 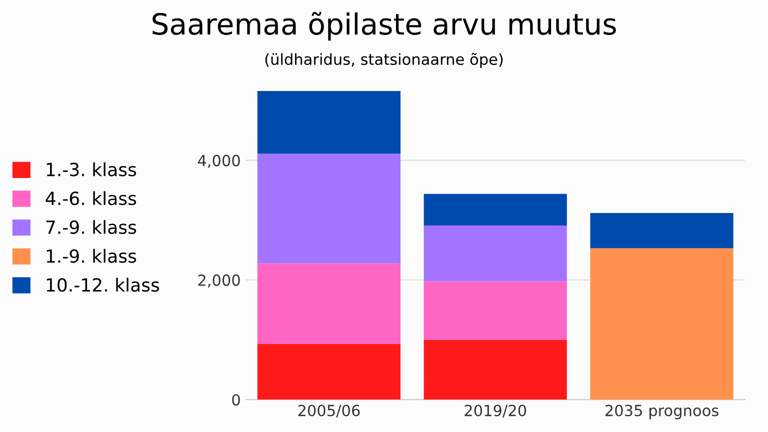 I want to click on y-tick-label: 2,000, so click(x=219, y=281).